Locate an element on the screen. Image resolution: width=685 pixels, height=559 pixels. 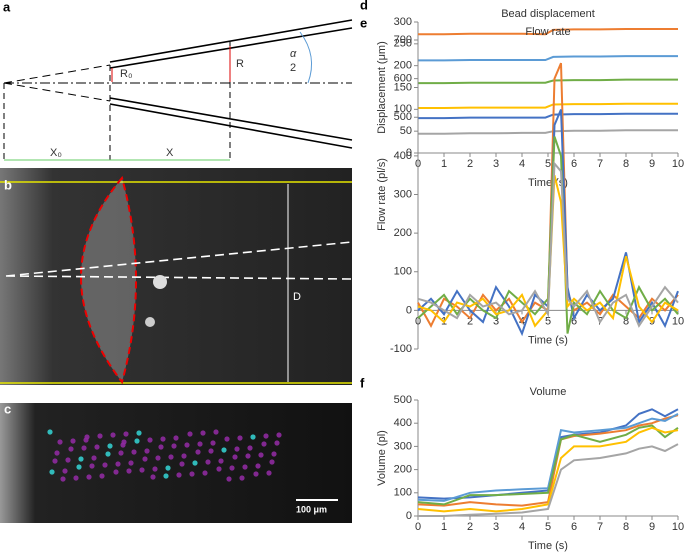
y-tick-label: -100 is located at coordinates (401, 349).